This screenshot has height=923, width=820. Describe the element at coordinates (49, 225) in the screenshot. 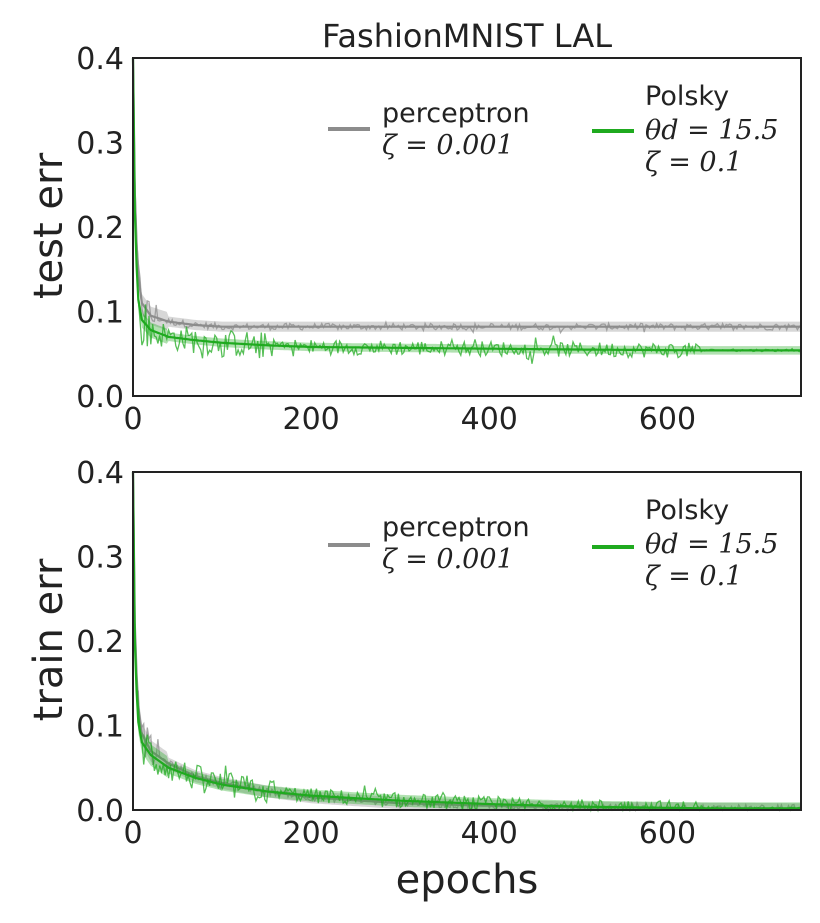

I see `y-axis-label-test: test err` at that location.